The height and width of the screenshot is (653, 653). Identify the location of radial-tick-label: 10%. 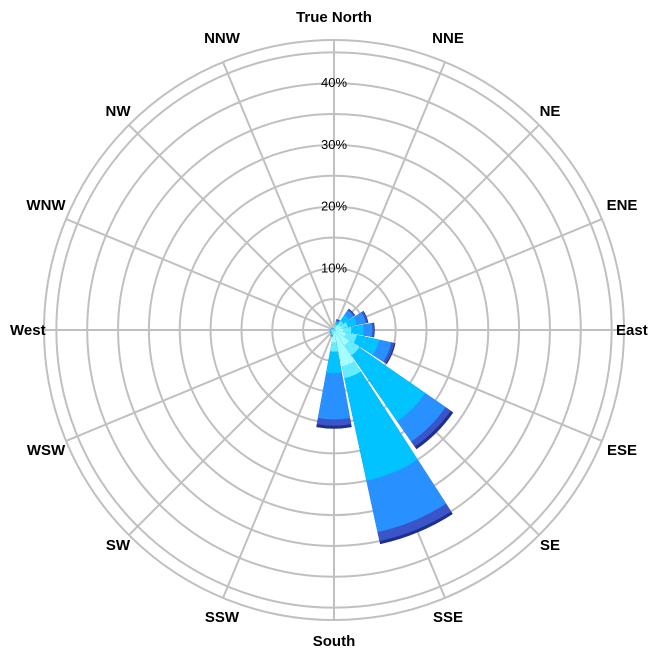
(334, 267).